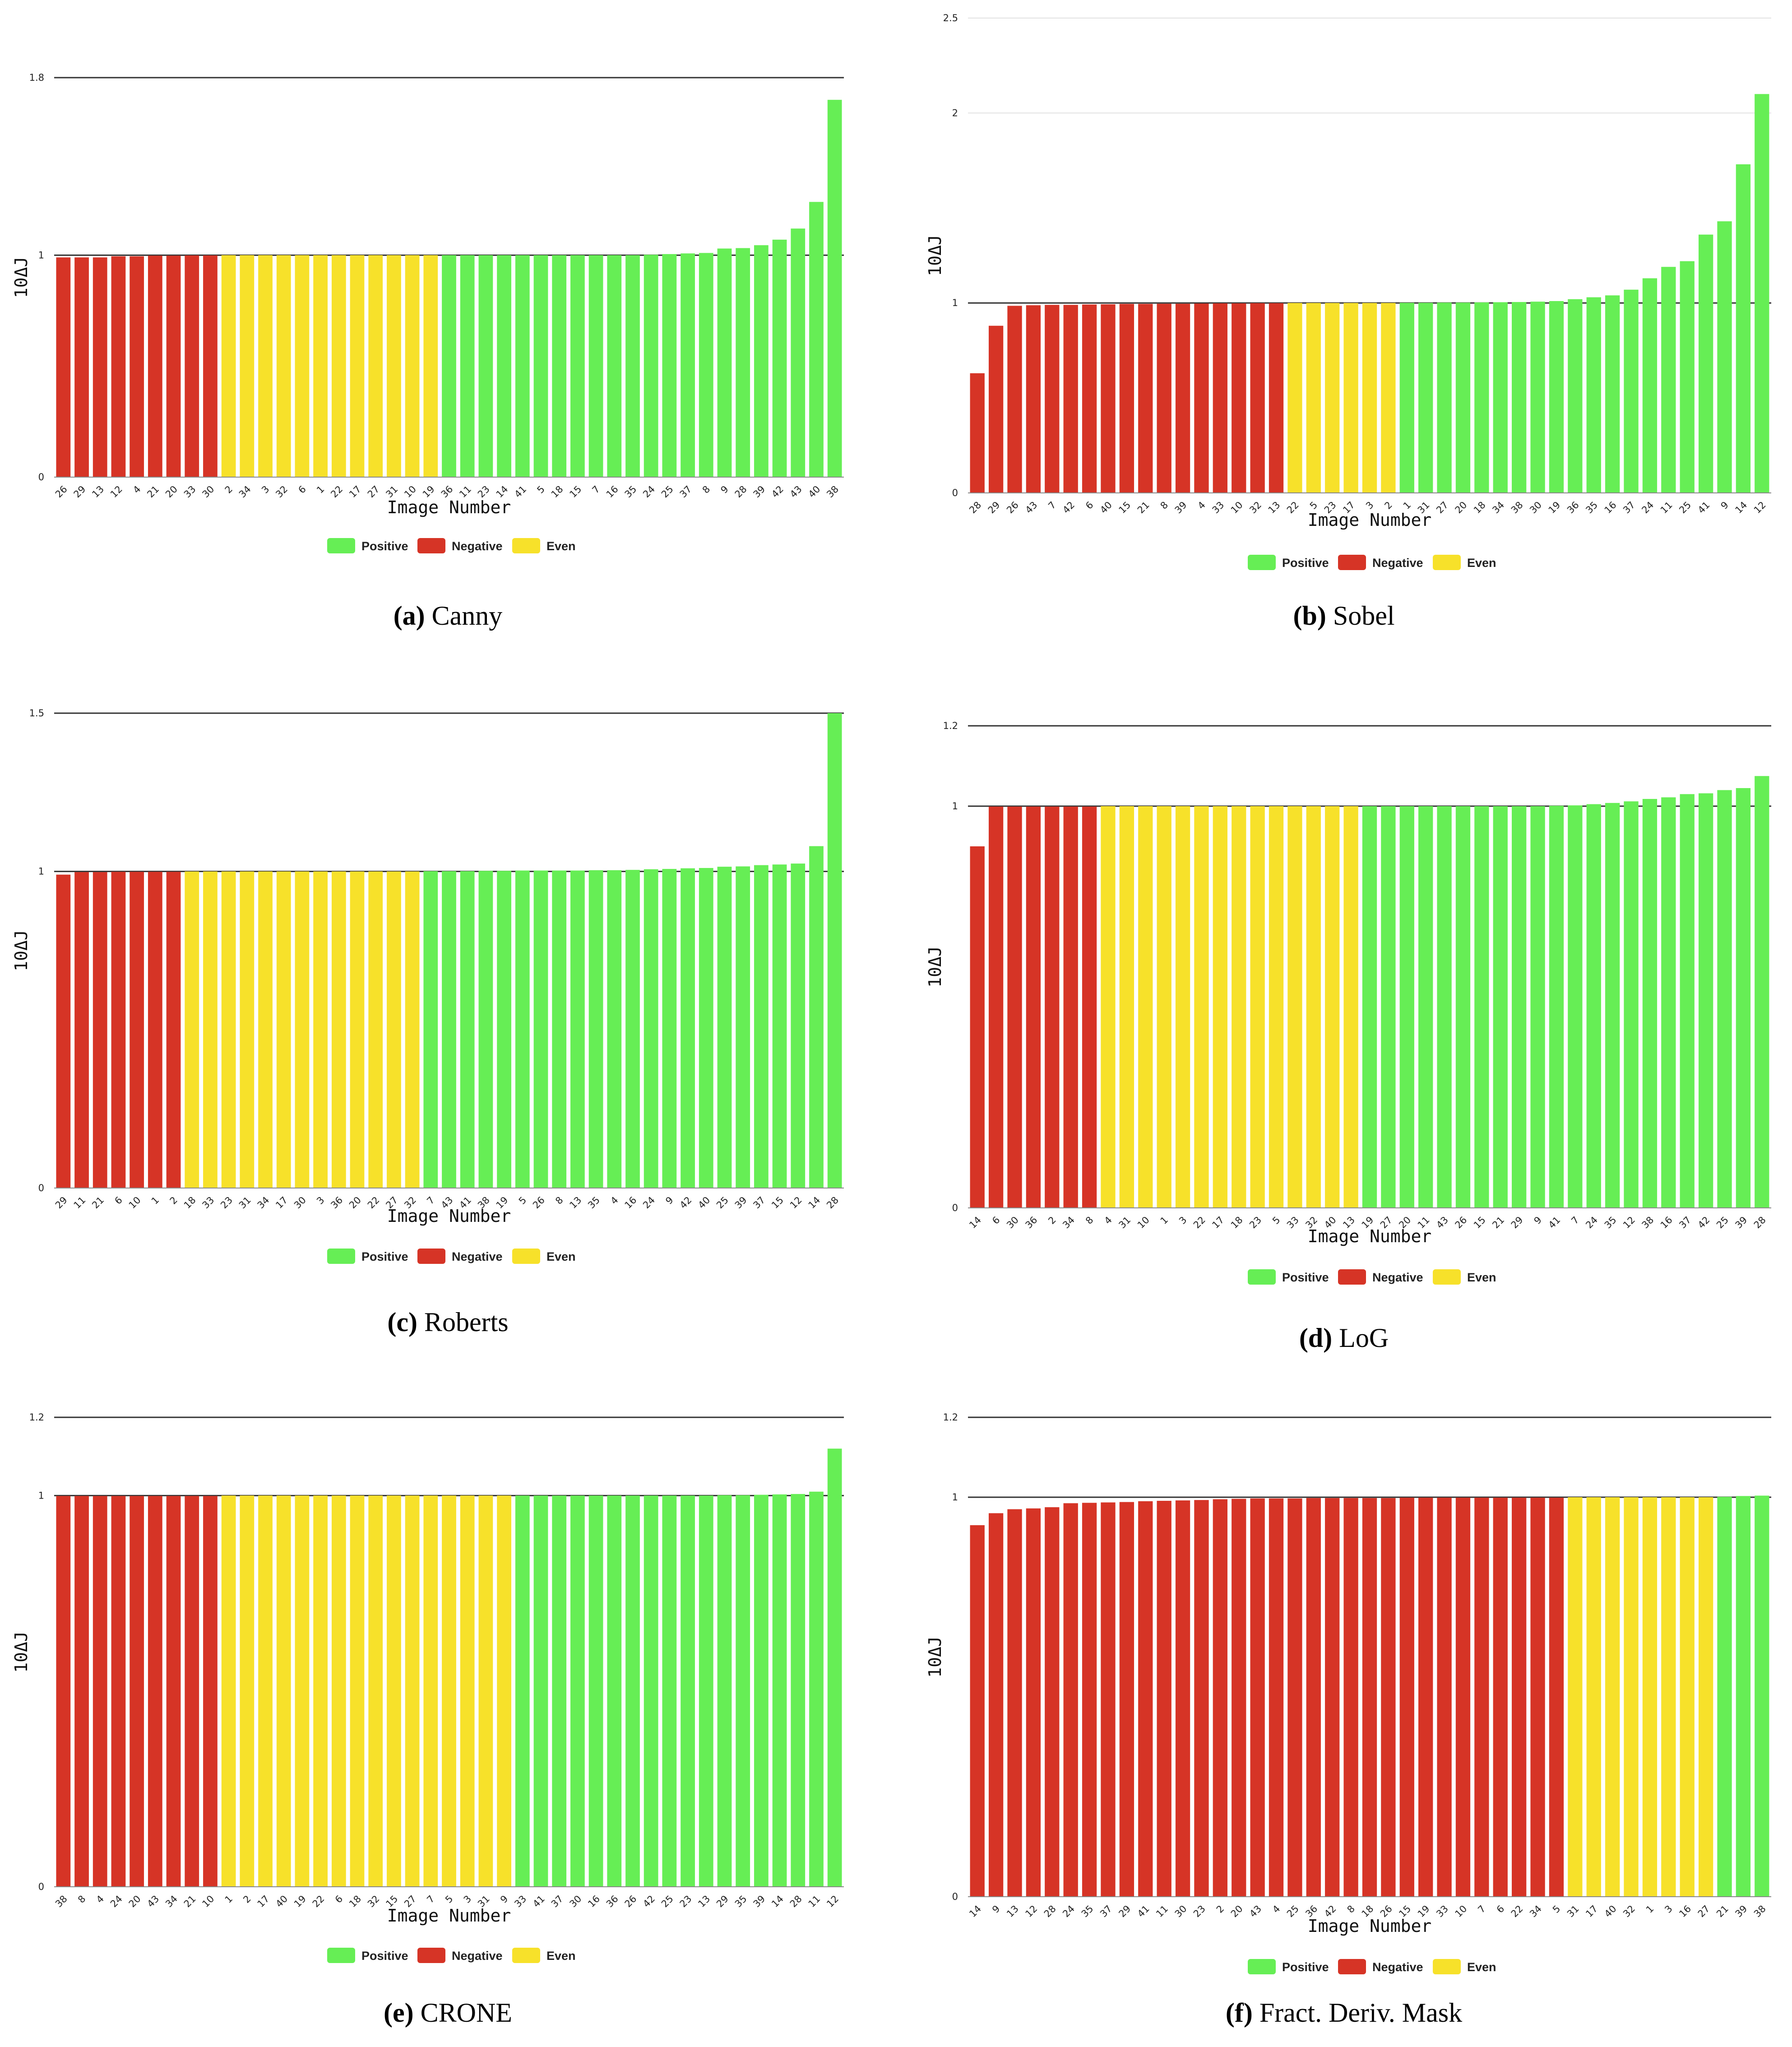 The width and height of the screenshot is (1792, 2047). What do you see at coordinates (478, 1257) in the screenshot?
I see `legend-label-negative: Negative` at bounding box center [478, 1257].